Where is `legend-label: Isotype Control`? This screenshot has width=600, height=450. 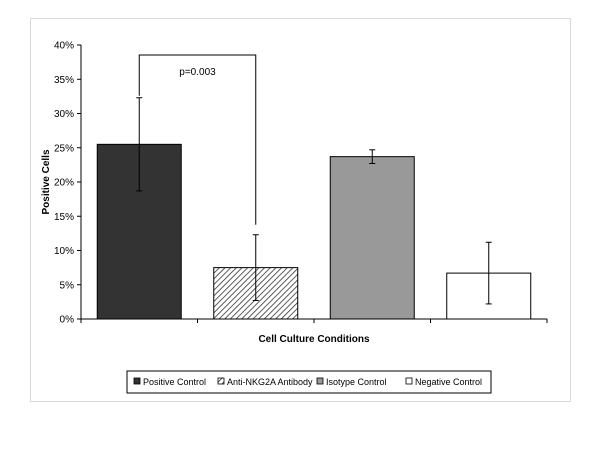 legend-label: Isotype Control is located at coordinates (356, 382).